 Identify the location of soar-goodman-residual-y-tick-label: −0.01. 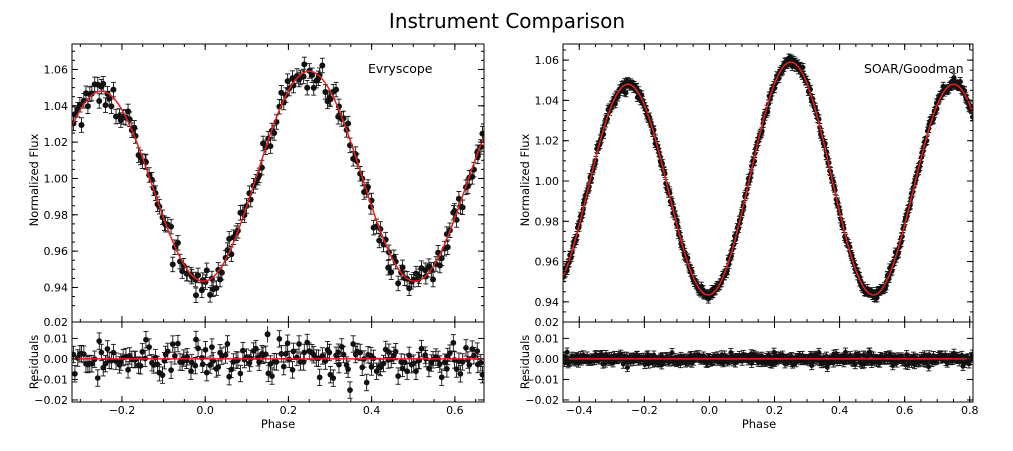
(542, 379).